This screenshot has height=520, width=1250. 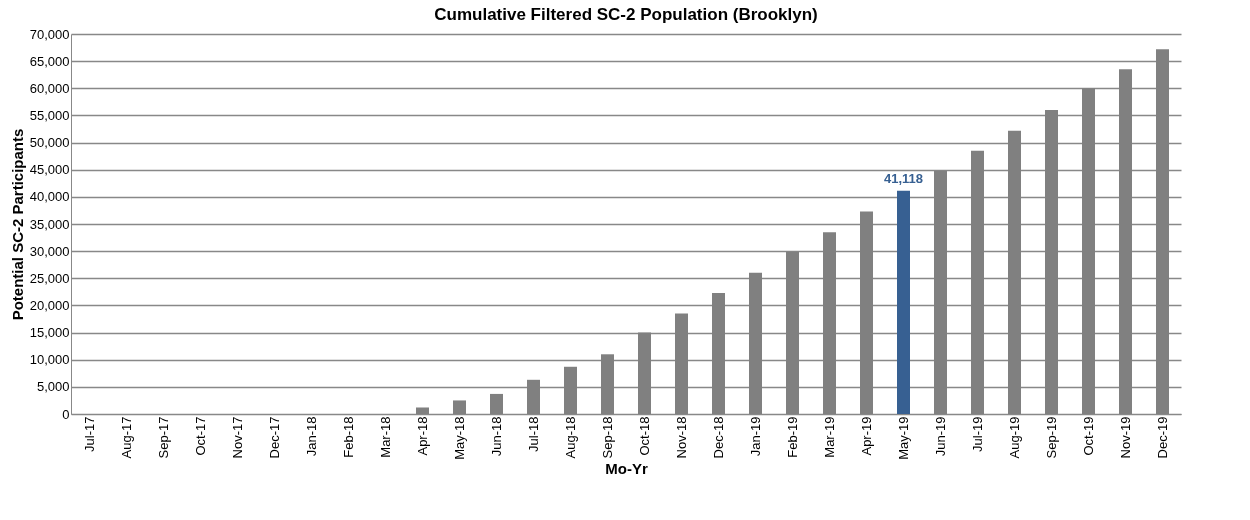 What do you see at coordinates (348, 437) in the screenshot?
I see `x-tick-label: Feb-18` at bounding box center [348, 437].